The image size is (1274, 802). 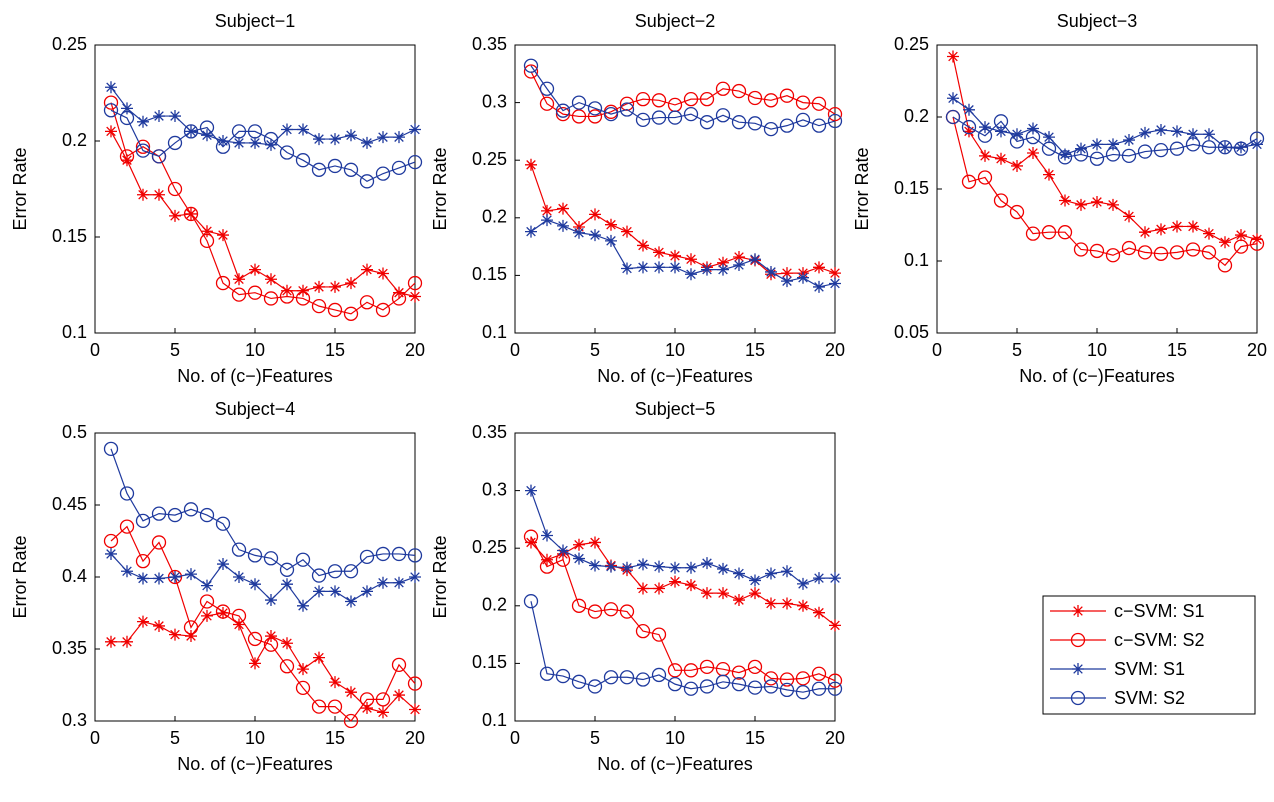 What do you see at coordinates (335, 738) in the screenshot?
I see `x-tick-label: 15` at bounding box center [335, 738].